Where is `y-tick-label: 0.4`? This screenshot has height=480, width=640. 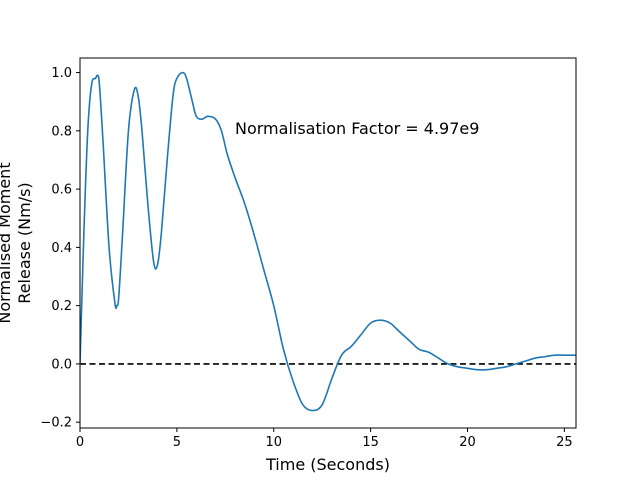
y-tick-label: 0.4 is located at coordinates (61, 248).